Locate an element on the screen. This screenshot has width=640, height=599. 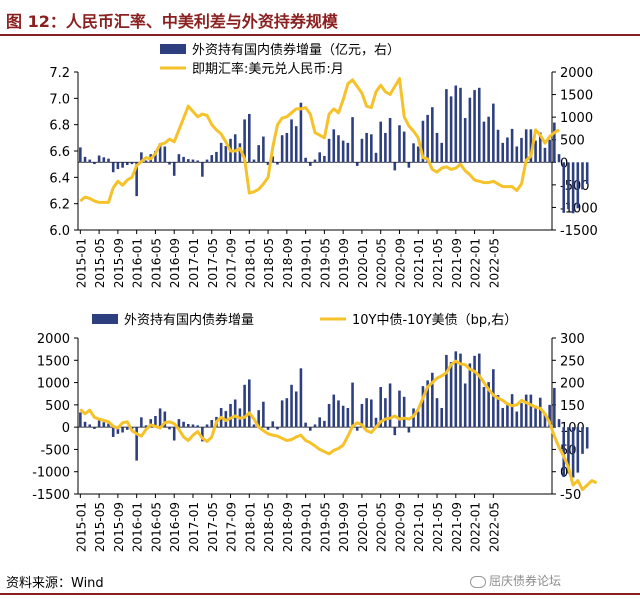
left-tick-label: 6.8 is located at coordinates (59, 126).